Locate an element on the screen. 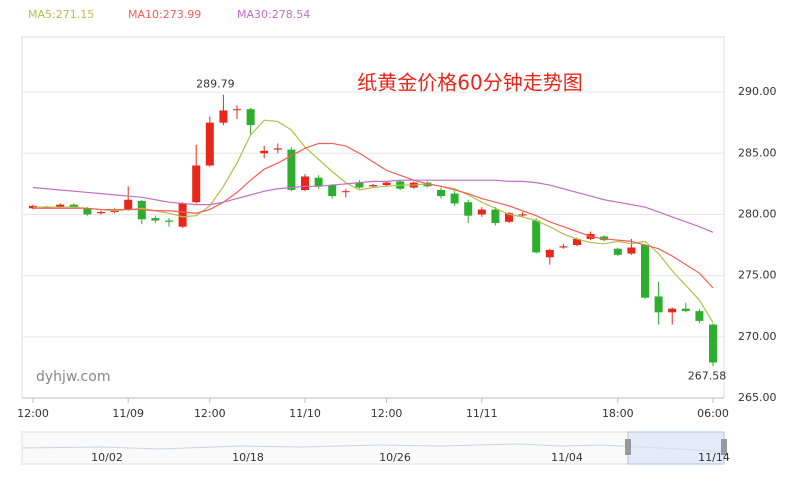 The image size is (800, 481). chart-title: 纸黄金价格60分钟走势图 is located at coordinates (469, 83).